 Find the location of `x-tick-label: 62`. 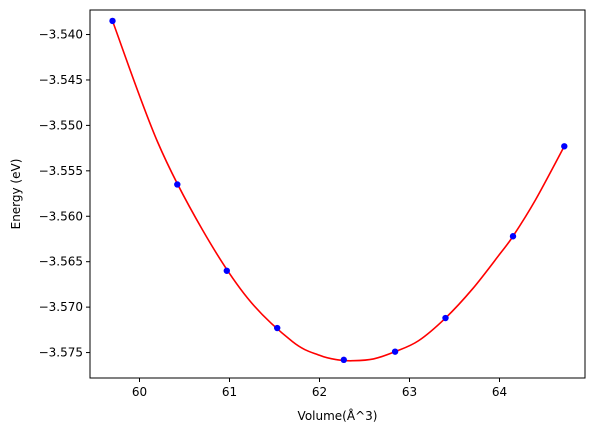

x-tick-label: 62 is located at coordinates (319, 392).